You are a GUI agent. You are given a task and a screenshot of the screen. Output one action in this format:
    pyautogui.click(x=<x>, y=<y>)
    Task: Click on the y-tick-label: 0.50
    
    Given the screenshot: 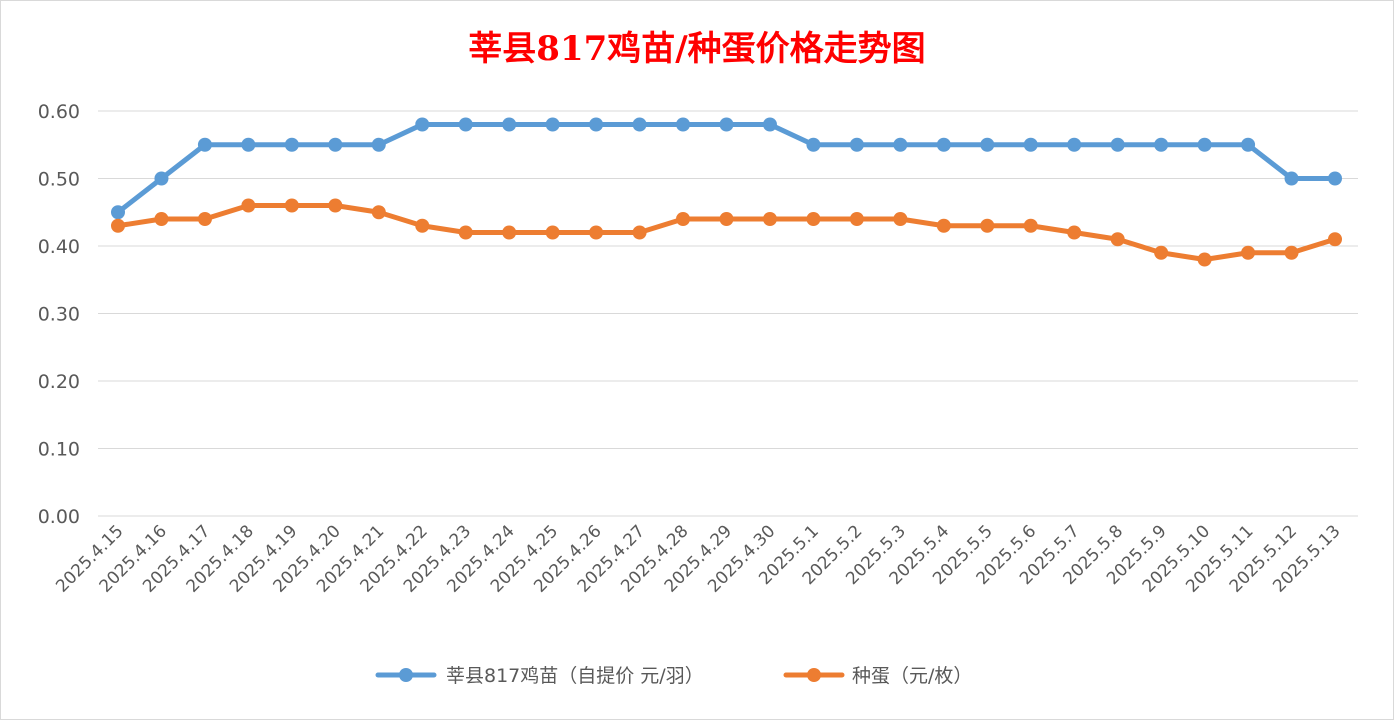 What is the action you would take?
    pyautogui.click(x=59, y=180)
    